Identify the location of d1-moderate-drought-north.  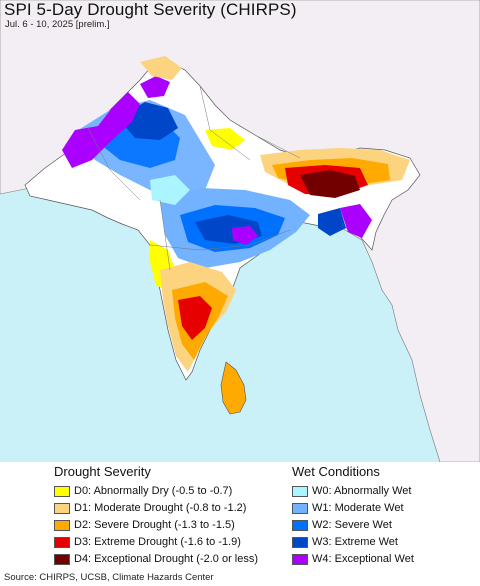
(161, 68).